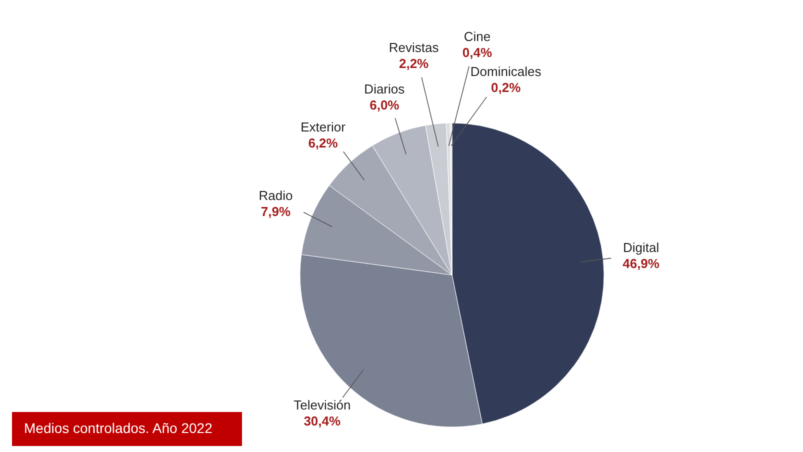 The height and width of the screenshot is (452, 803). Describe the element at coordinates (385, 88) in the screenshot. I see `slice-label: Diarios` at that location.